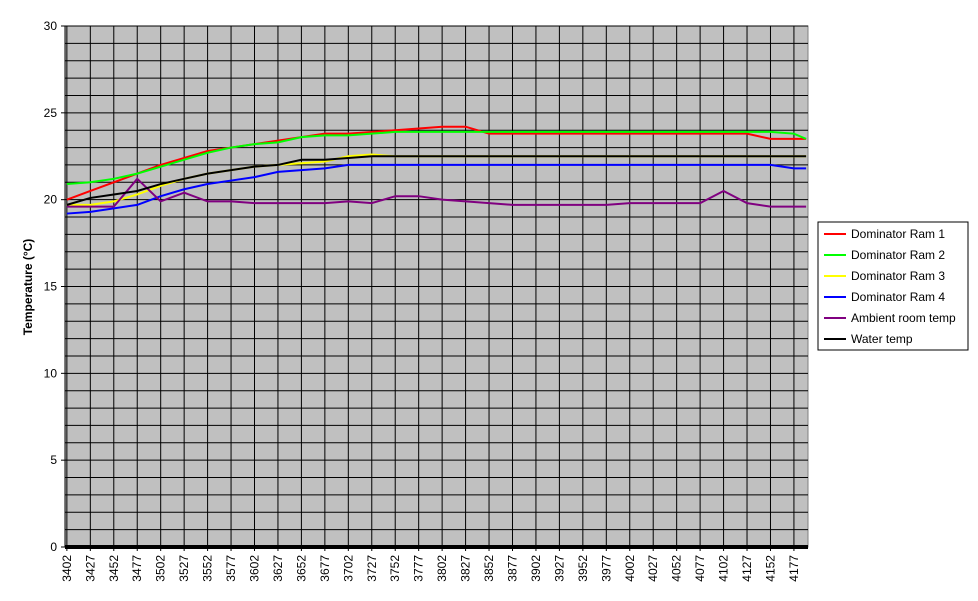 The width and height of the screenshot is (978, 601). I want to click on x-tick-label: 3777, so click(419, 568).